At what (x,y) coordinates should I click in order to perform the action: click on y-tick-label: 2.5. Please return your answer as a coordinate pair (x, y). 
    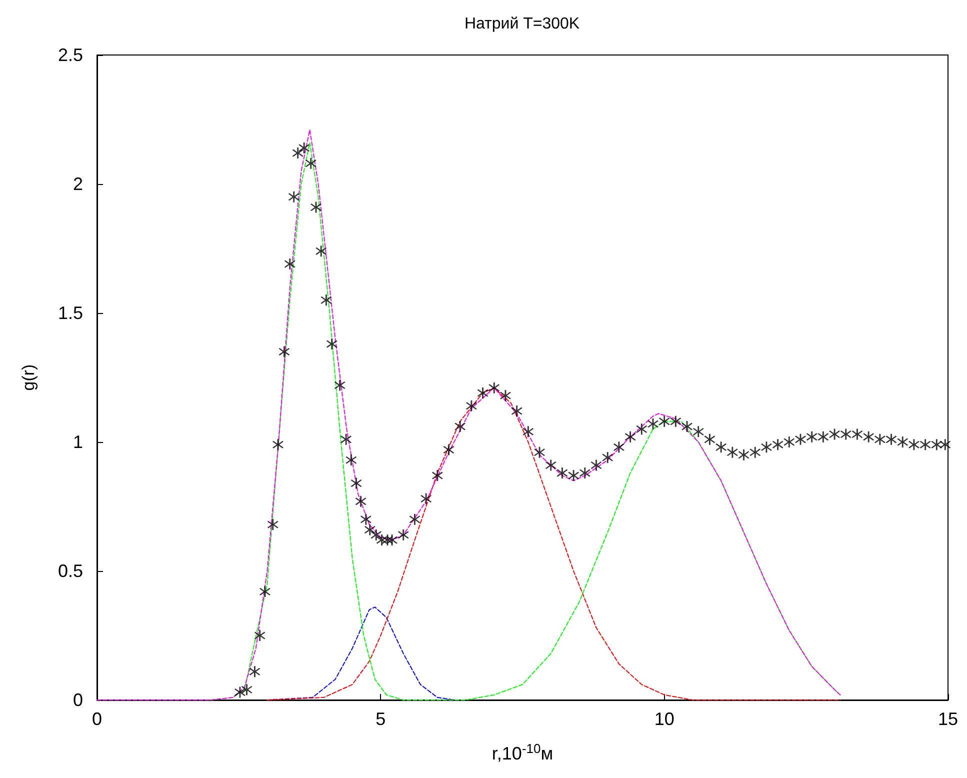
    Looking at the image, I should click on (70, 55).